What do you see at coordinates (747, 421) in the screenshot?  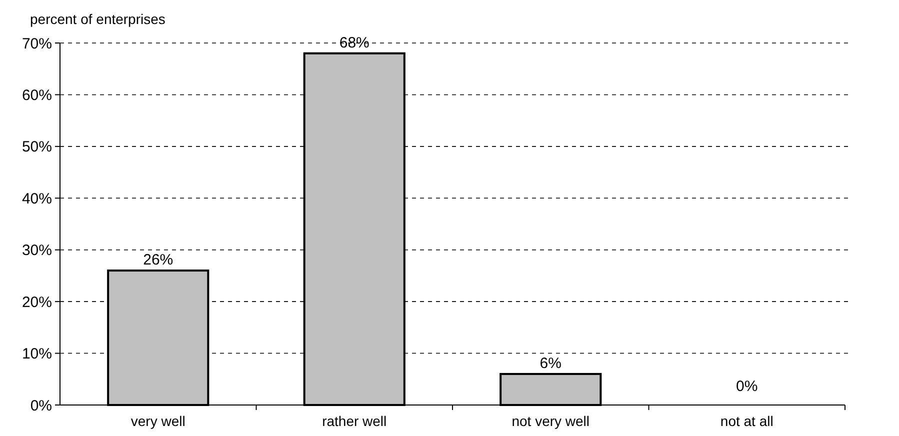 I see `x-tick-label: not at all` at bounding box center [747, 421].